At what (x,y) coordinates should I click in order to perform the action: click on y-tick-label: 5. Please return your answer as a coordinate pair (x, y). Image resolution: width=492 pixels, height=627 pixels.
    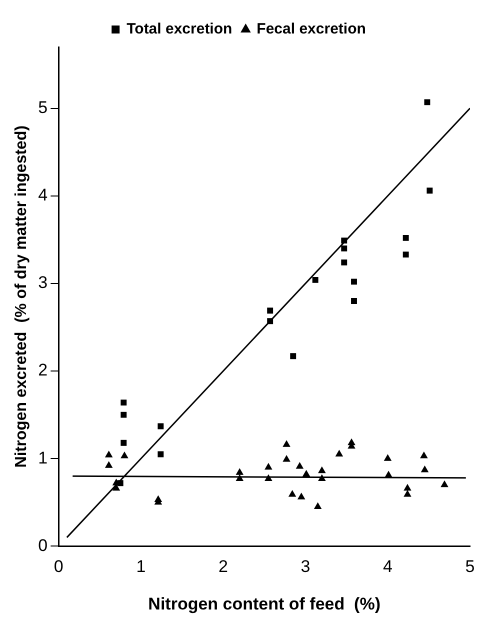
    Looking at the image, I should click on (43, 107).